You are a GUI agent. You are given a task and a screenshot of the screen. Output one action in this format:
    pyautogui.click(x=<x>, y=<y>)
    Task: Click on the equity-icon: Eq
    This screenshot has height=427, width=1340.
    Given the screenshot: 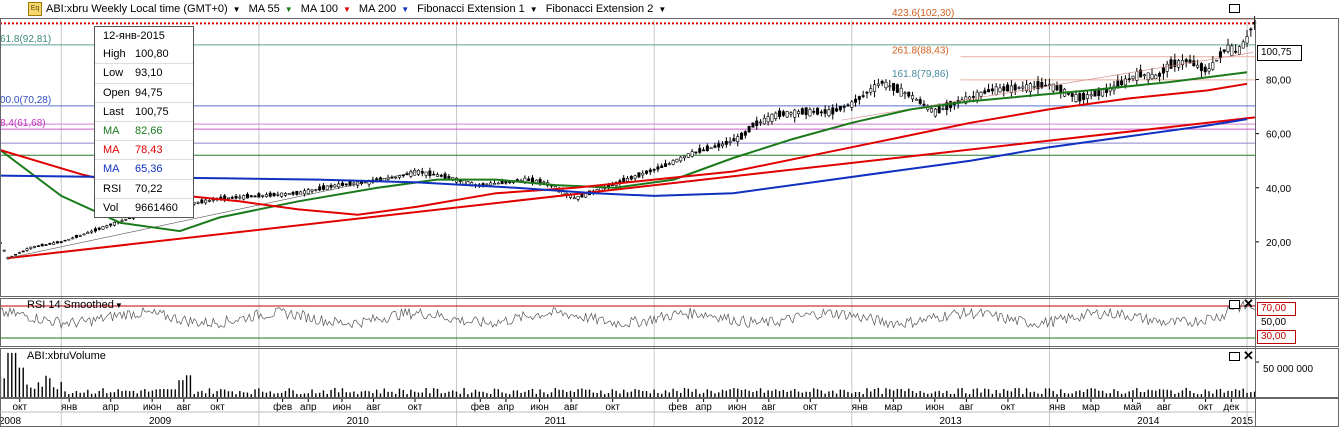 What is the action you would take?
    pyautogui.click(x=35, y=9)
    